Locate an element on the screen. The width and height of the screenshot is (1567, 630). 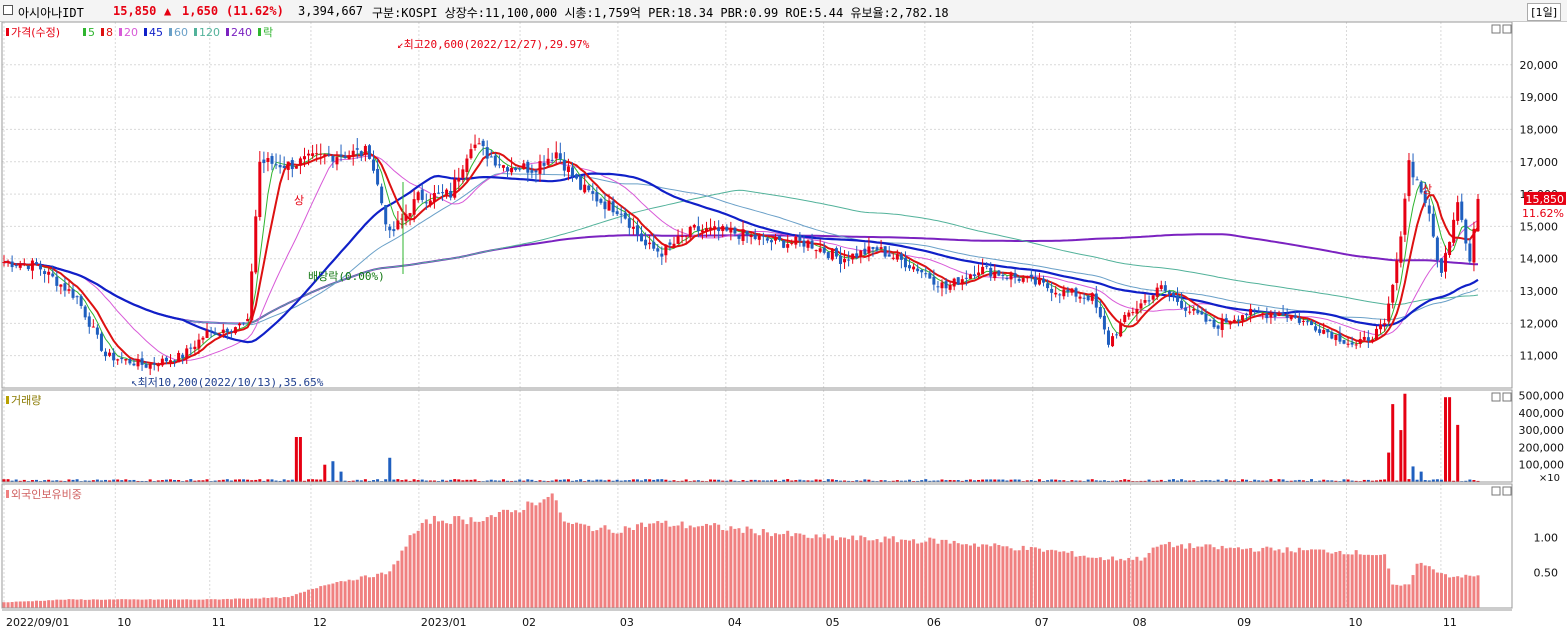
date-axis-label: 02 is located at coordinates (529, 622).